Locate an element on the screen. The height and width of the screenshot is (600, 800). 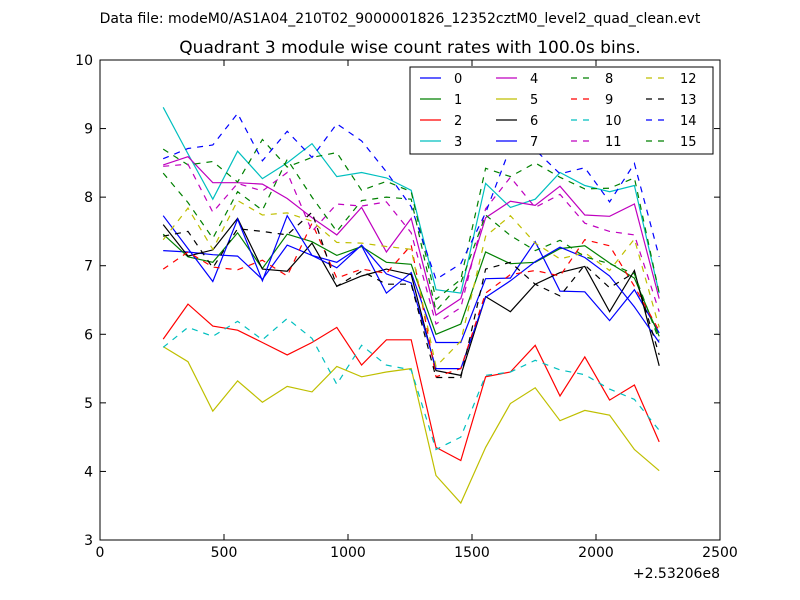
legend-label-13: 13 is located at coordinates (688, 100).